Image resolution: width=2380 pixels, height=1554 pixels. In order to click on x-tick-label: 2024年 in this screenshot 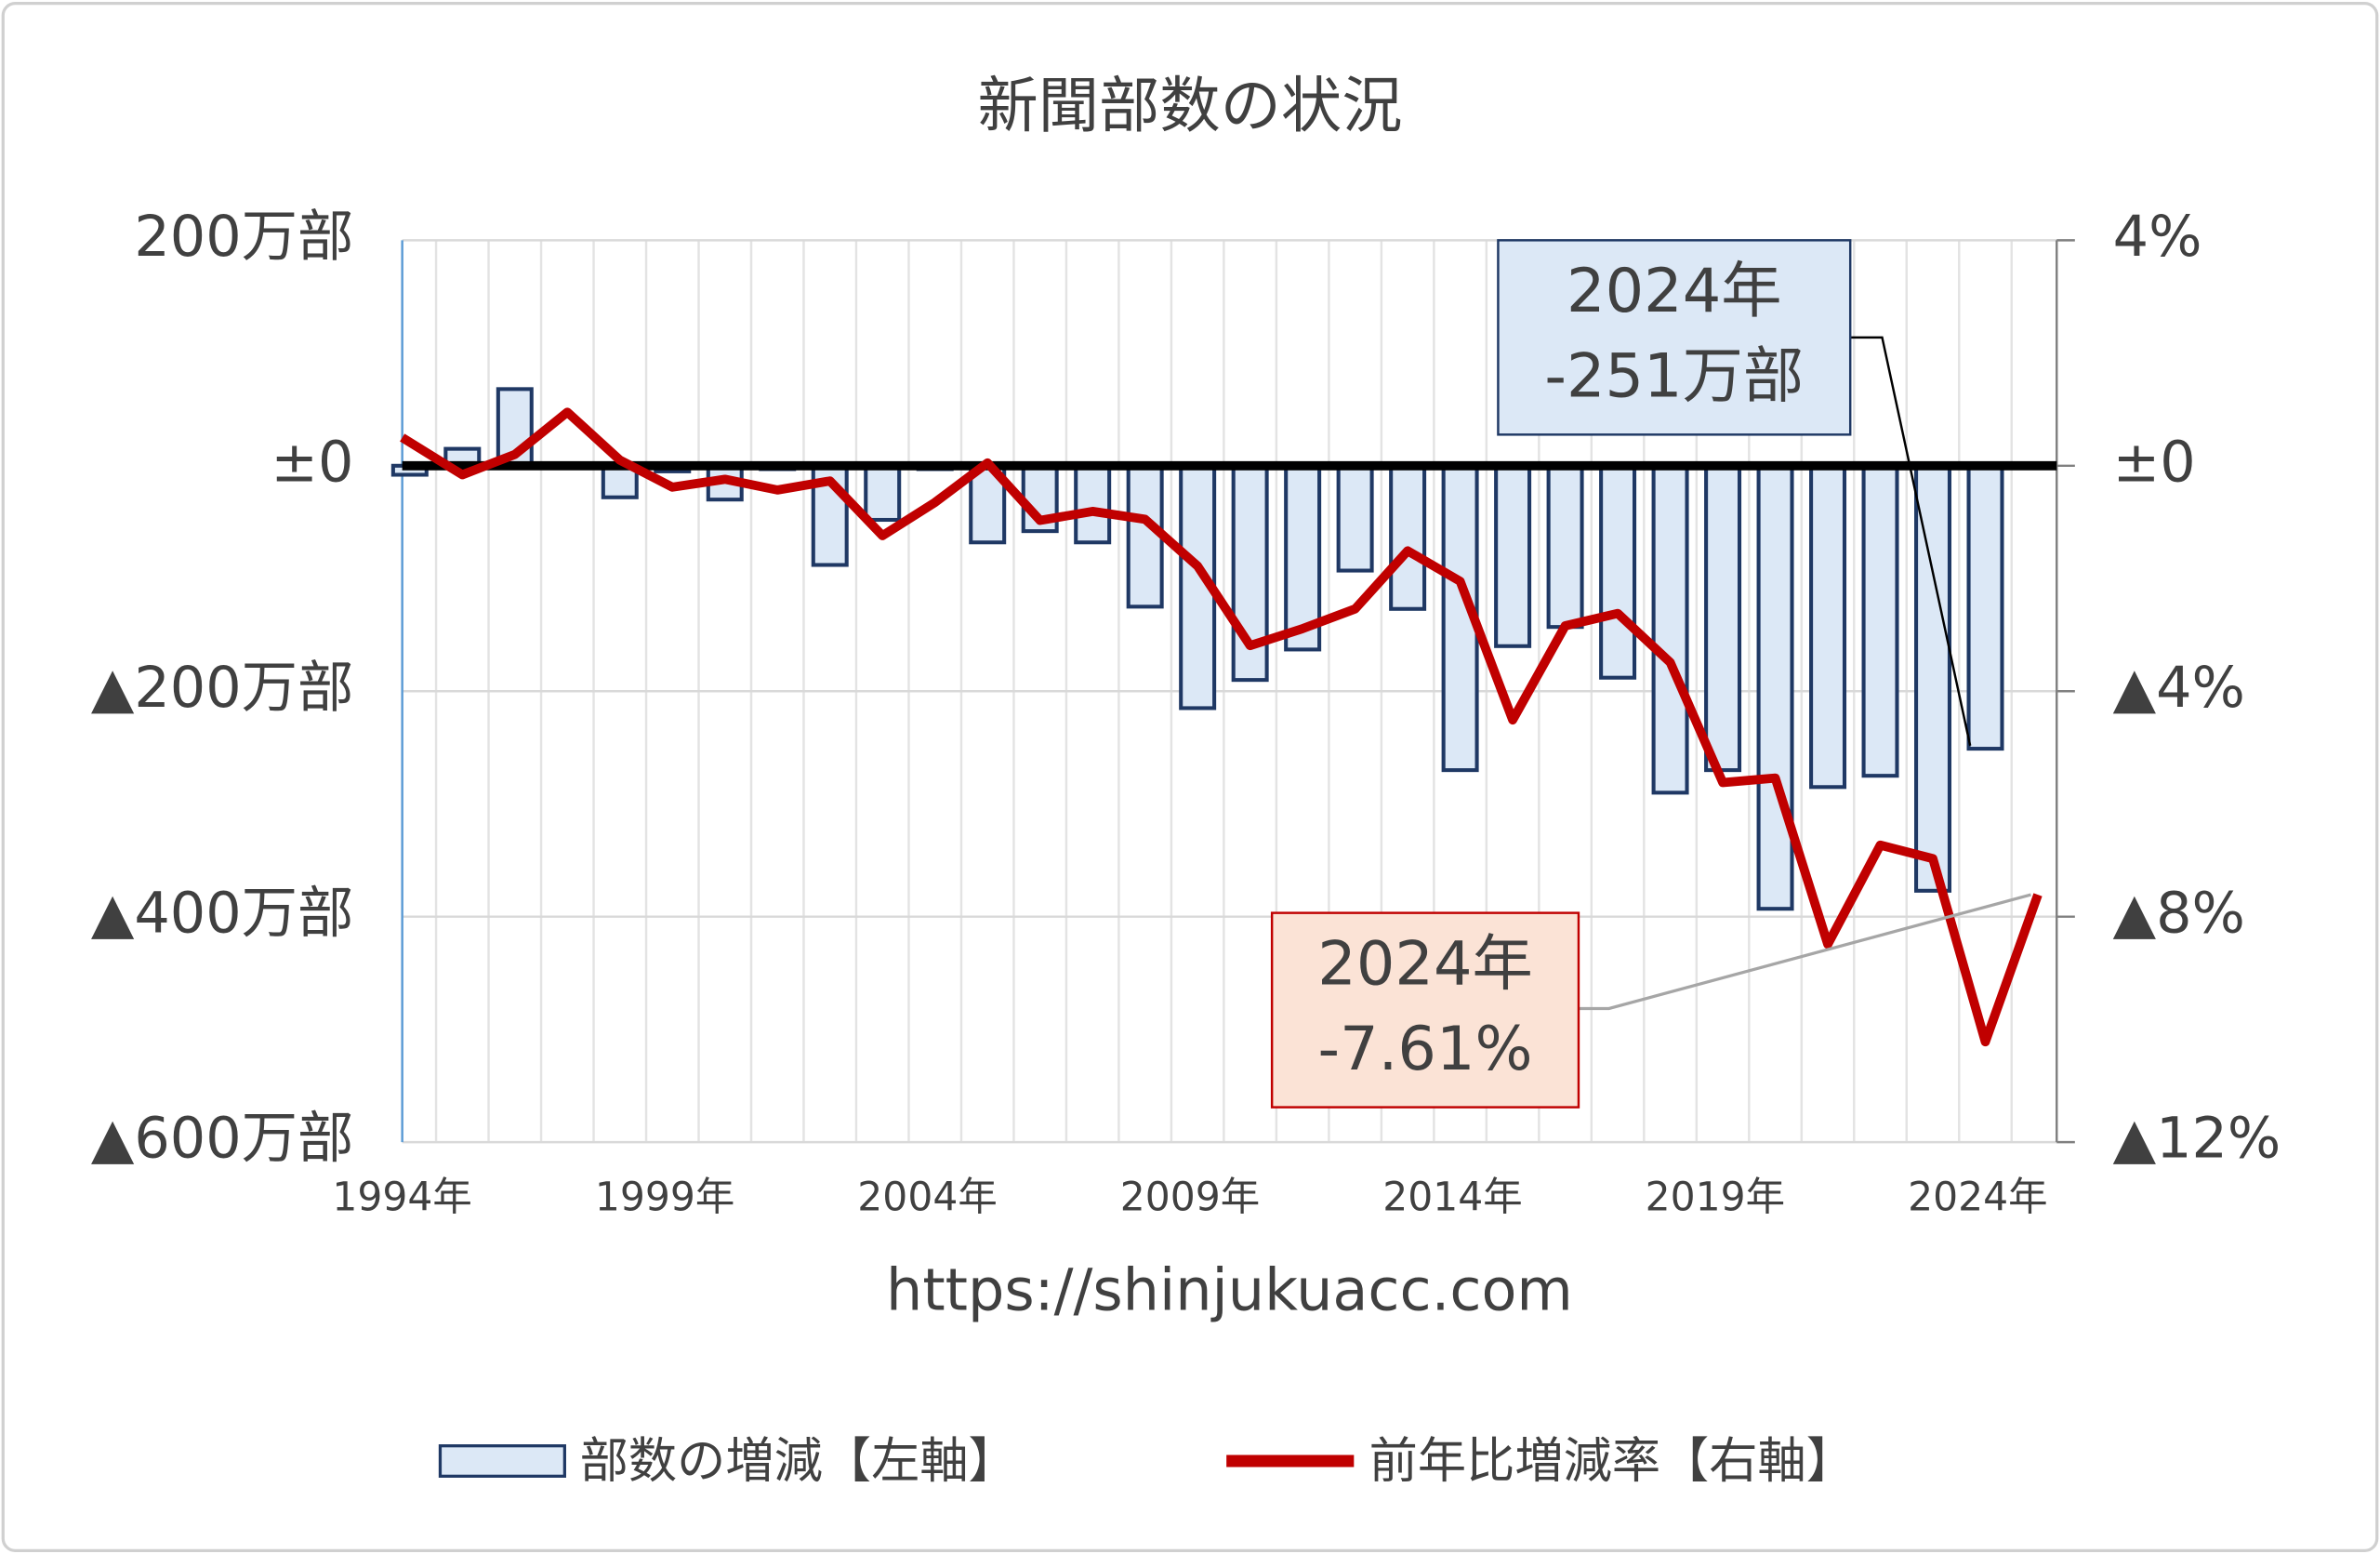, I will do `click(1977, 1198)`.